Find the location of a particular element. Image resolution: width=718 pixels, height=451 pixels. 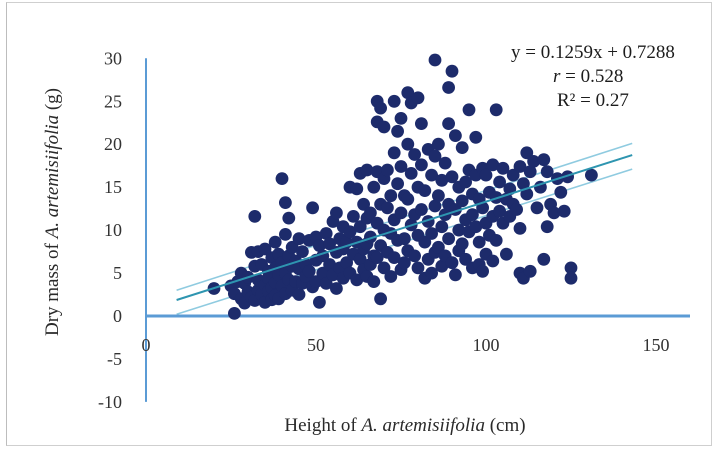

label-text: Height of is located at coordinates (322, 425).